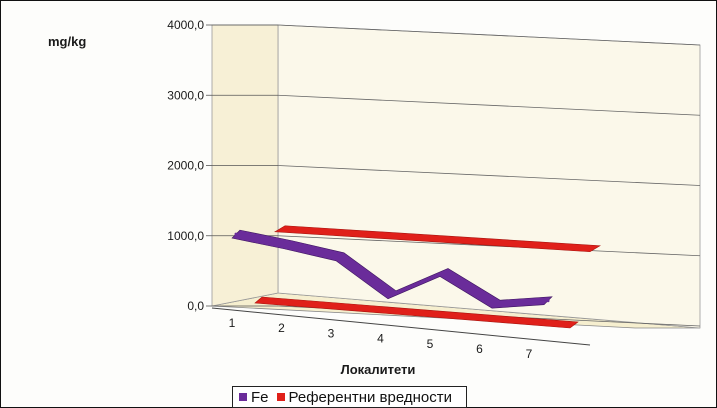  Describe the element at coordinates (479, 349) in the screenshot. I see `x-tick-label: 6` at that location.